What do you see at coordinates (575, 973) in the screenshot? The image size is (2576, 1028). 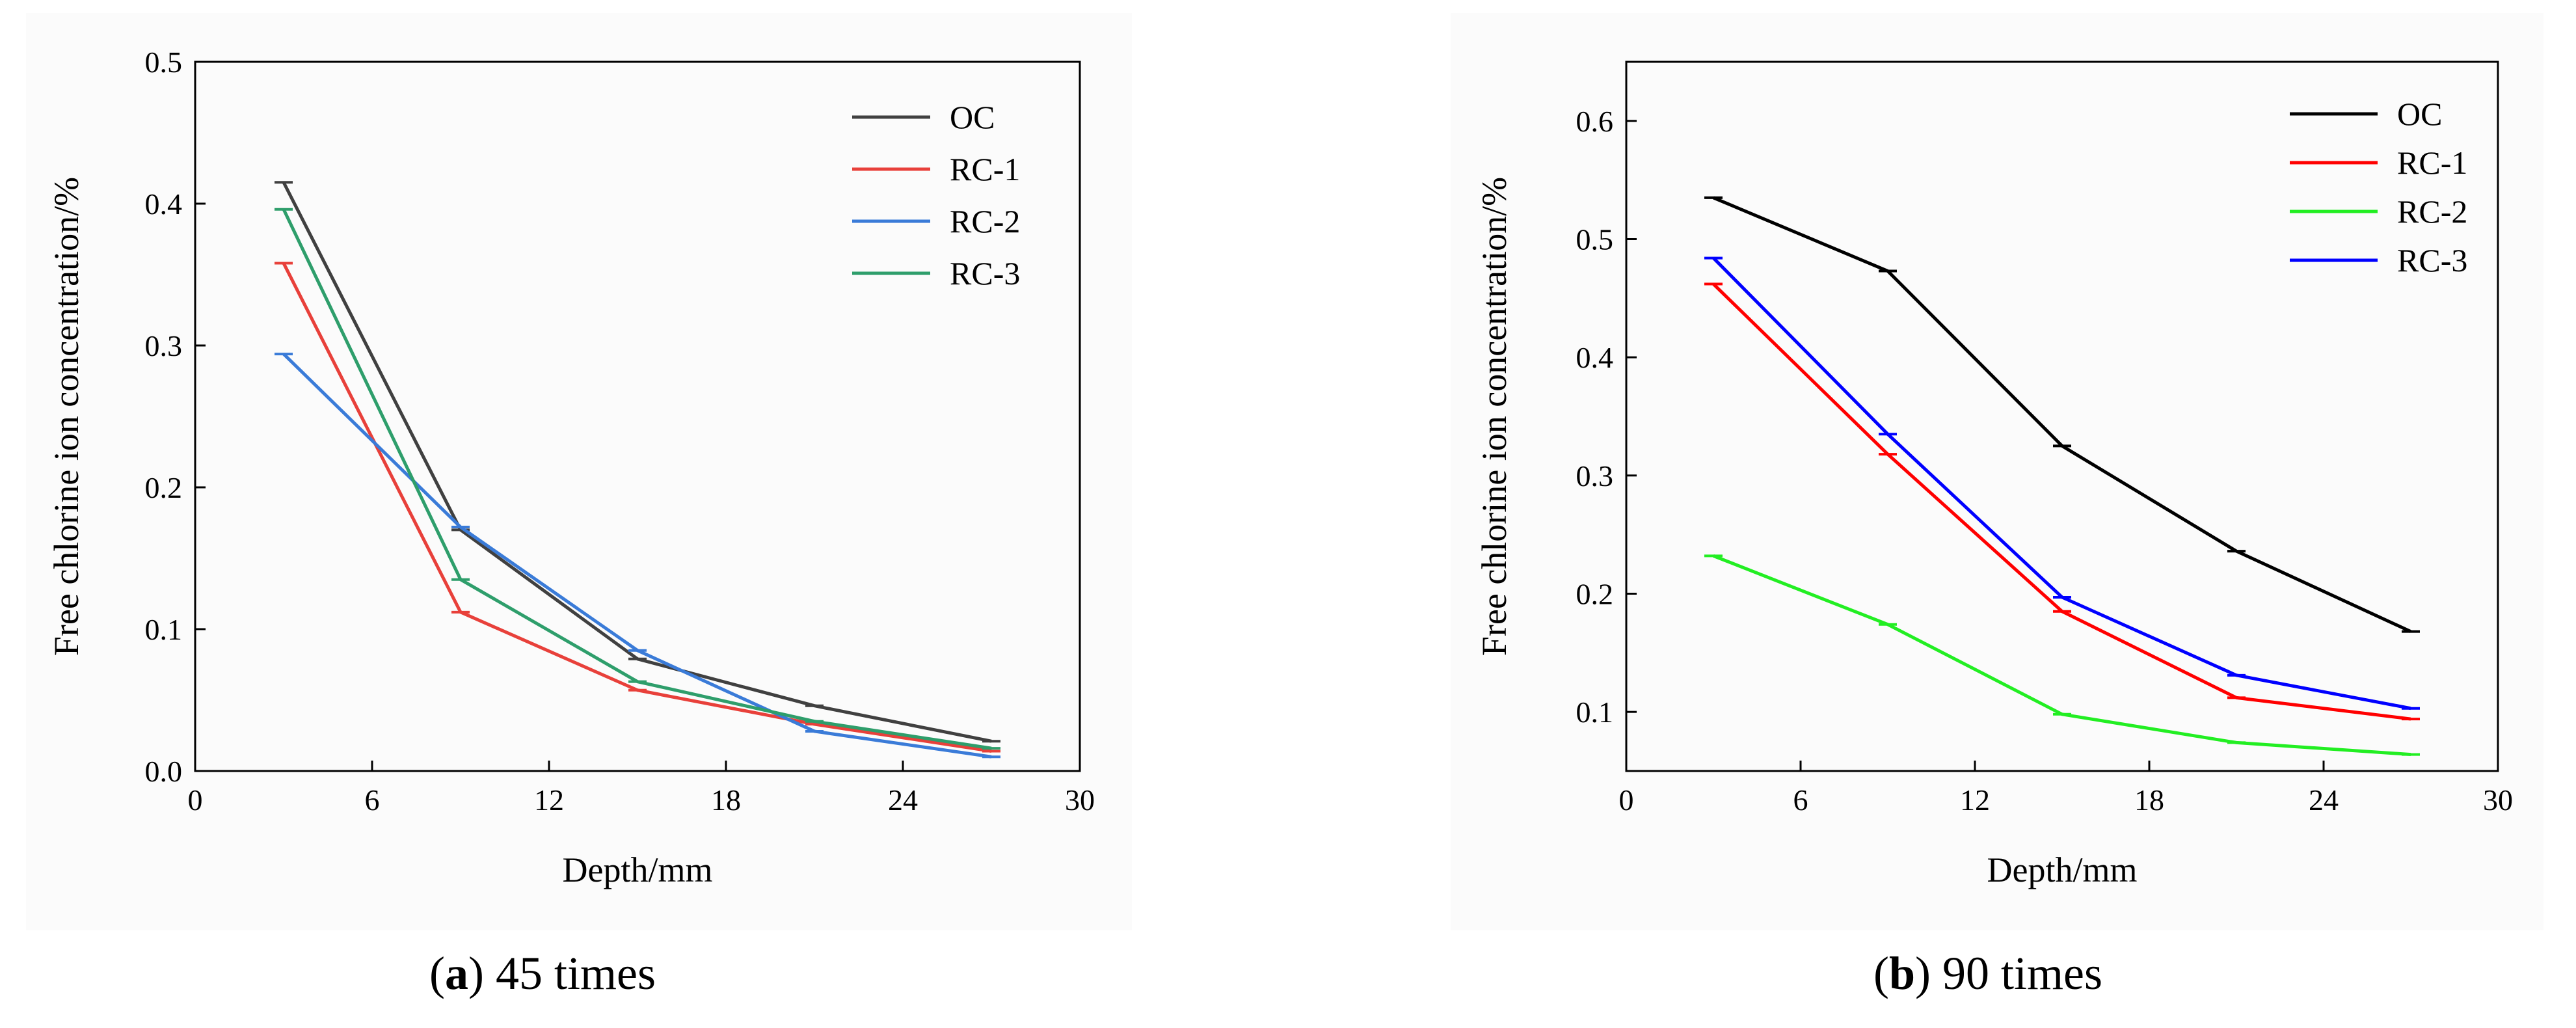 I see `caption-text: 45 times` at bounding box center [575, 973].